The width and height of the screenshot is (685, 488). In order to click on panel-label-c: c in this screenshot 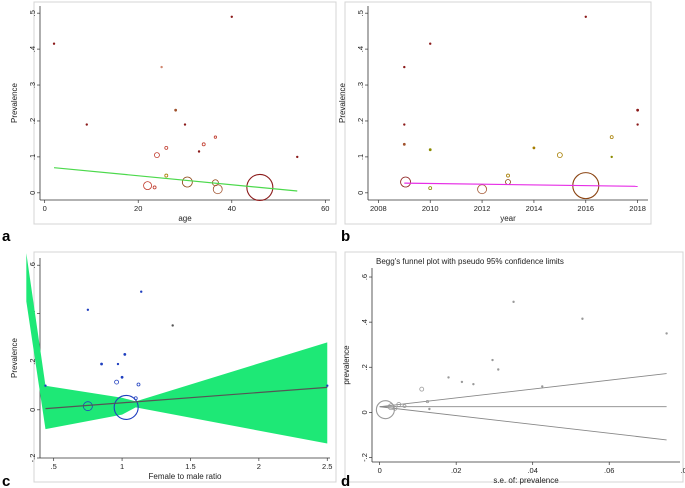, I will do `click(6, 480)`.